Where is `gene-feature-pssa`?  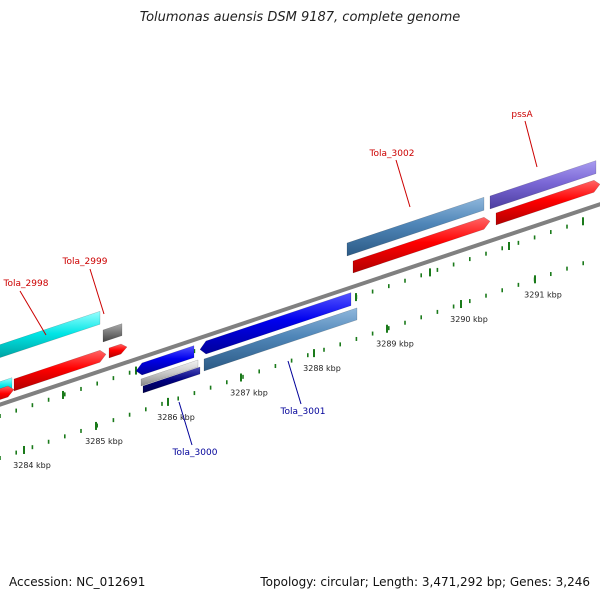
gene-feature-pssa is located at coordinates (543, 185).